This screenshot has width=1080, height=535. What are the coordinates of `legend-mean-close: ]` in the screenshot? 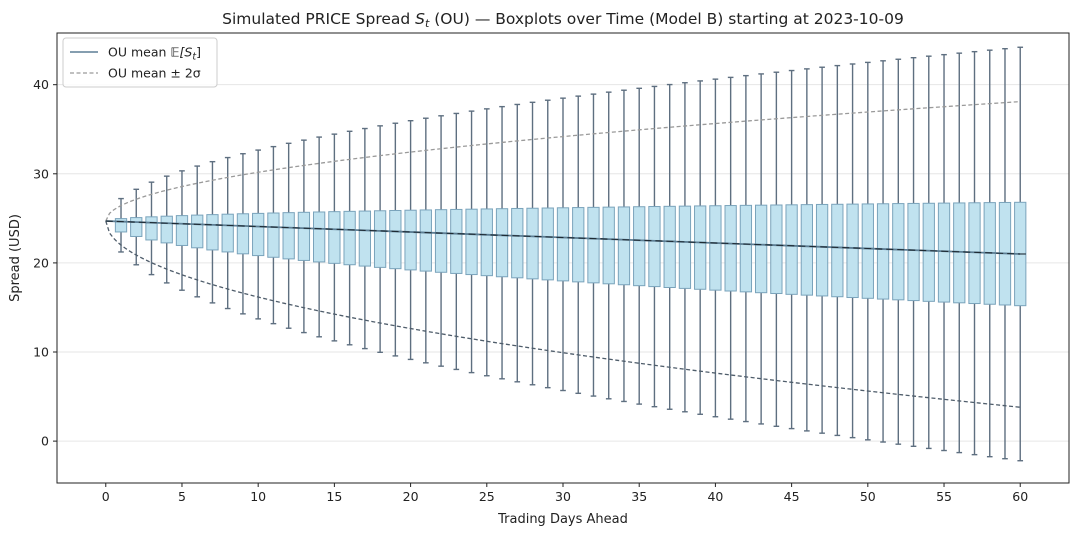 It's located at (198, 52).